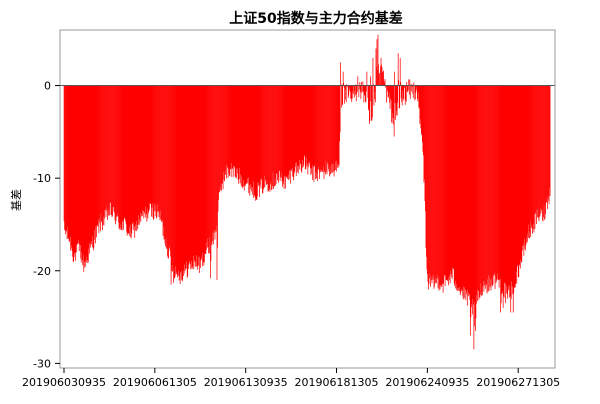 The height and width of the screenshot is (404, 600). Describe the element at coordinates (42, 363) in the screenshot. I see `y-tick-label: -30` at that location.